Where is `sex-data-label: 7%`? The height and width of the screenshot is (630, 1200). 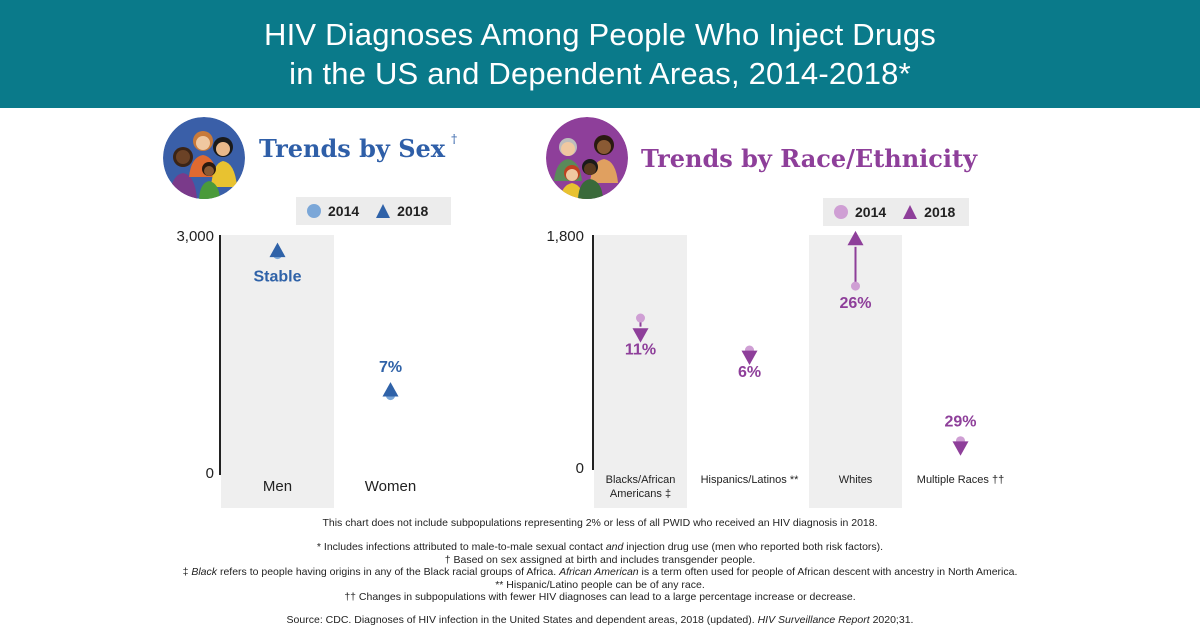
sex-data-label: 7% is located at coordinates (390, 367).